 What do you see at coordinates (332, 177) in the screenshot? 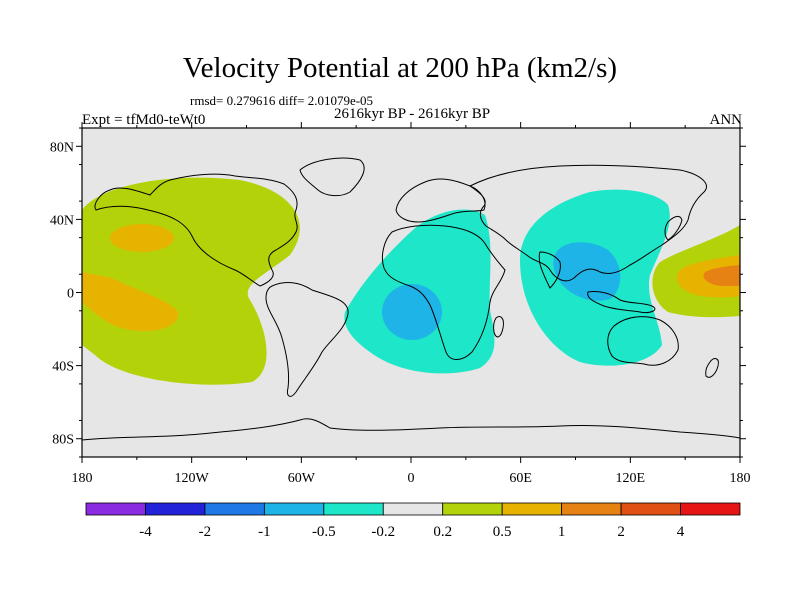
I see `coast-greenland` at bounding box center [332, 177].